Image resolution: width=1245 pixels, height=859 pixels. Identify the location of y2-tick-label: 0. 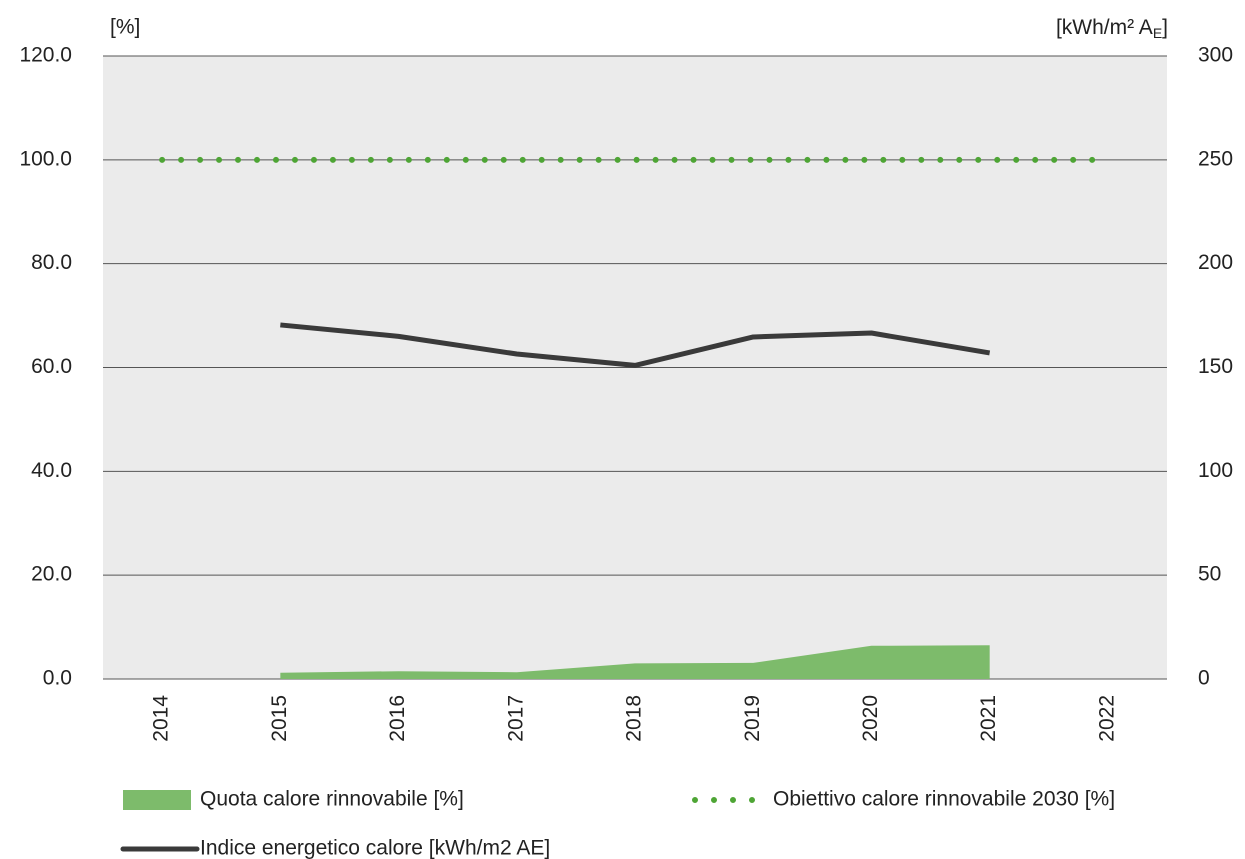
(1204, 678).